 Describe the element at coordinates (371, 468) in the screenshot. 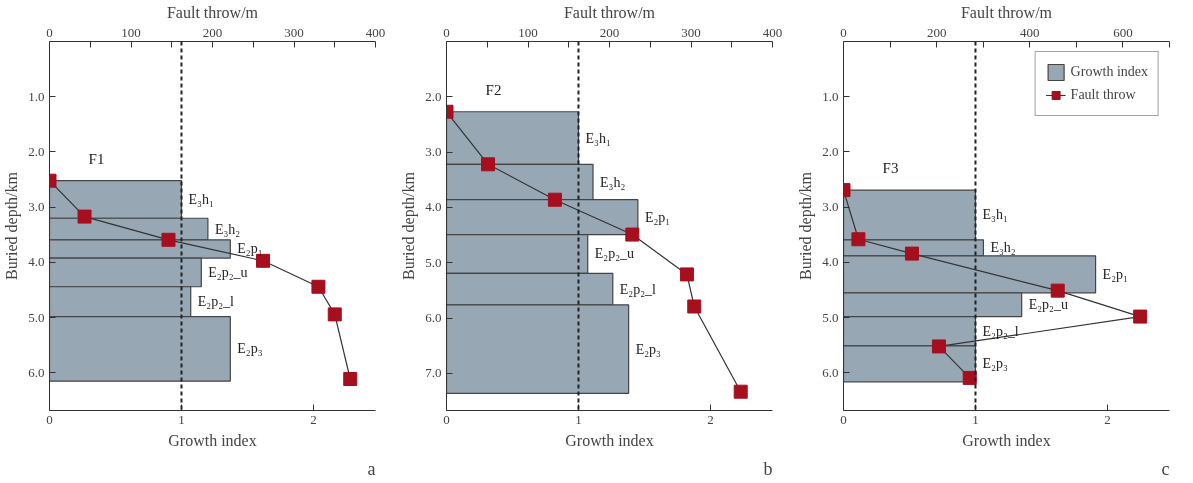

I see `text: a` at that location.